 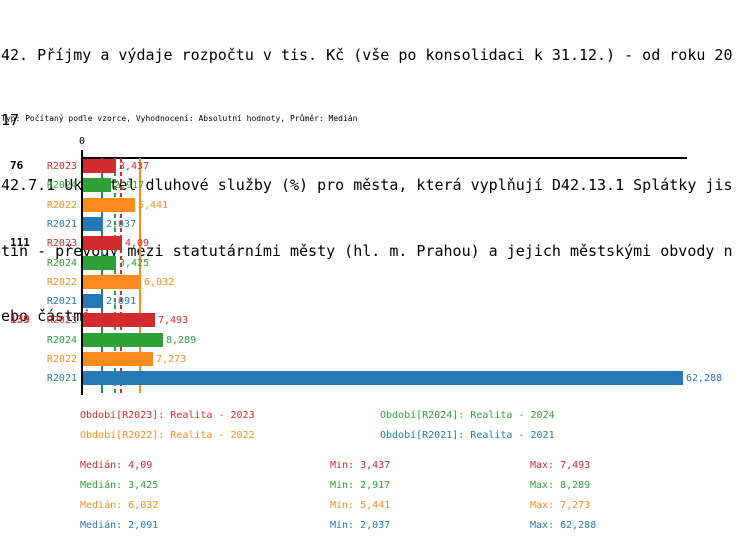 I want to click on title-line-2: 17, so click(x=10, y=119).